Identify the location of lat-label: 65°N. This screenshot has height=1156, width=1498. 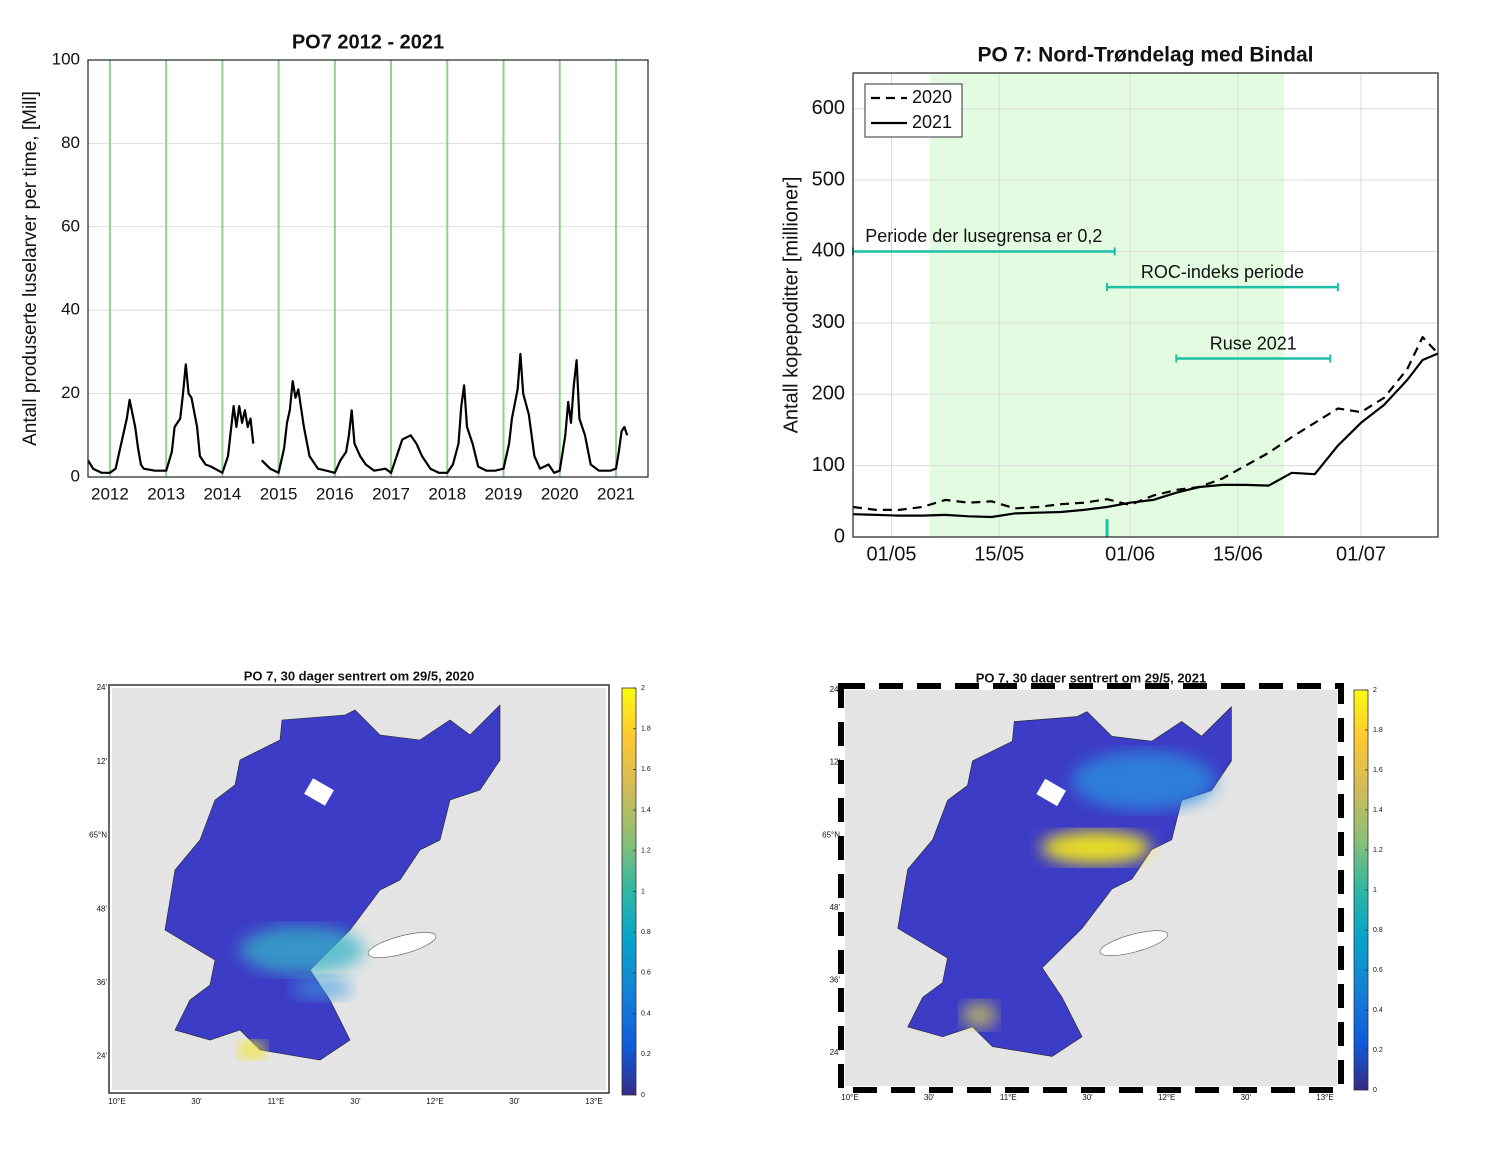
(831, 834).